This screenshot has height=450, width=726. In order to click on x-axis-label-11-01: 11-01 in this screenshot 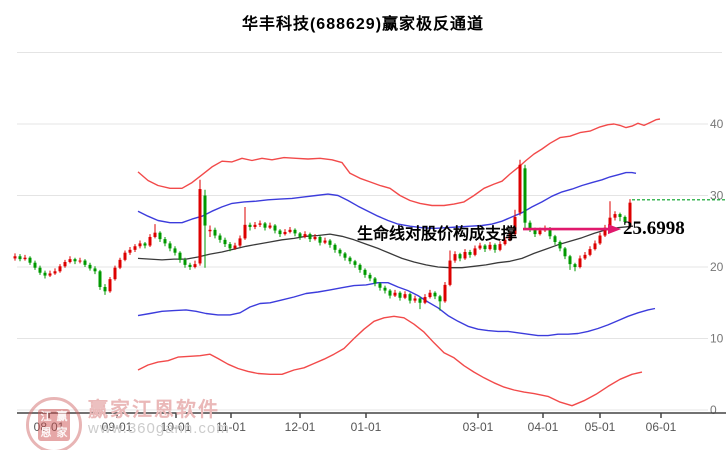, I will do `click(231, 427)`.